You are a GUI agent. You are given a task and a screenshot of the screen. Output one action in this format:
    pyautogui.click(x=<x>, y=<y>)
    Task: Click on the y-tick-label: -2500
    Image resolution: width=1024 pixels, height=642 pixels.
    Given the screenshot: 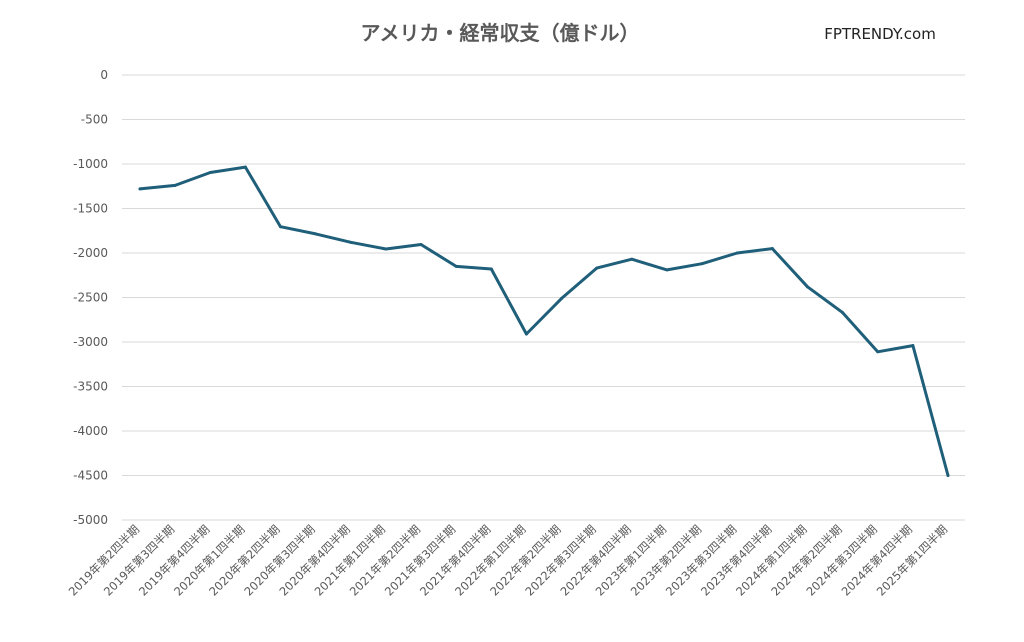 What is the action you would take?
    pyautogui.click(x=90, y=298)
    